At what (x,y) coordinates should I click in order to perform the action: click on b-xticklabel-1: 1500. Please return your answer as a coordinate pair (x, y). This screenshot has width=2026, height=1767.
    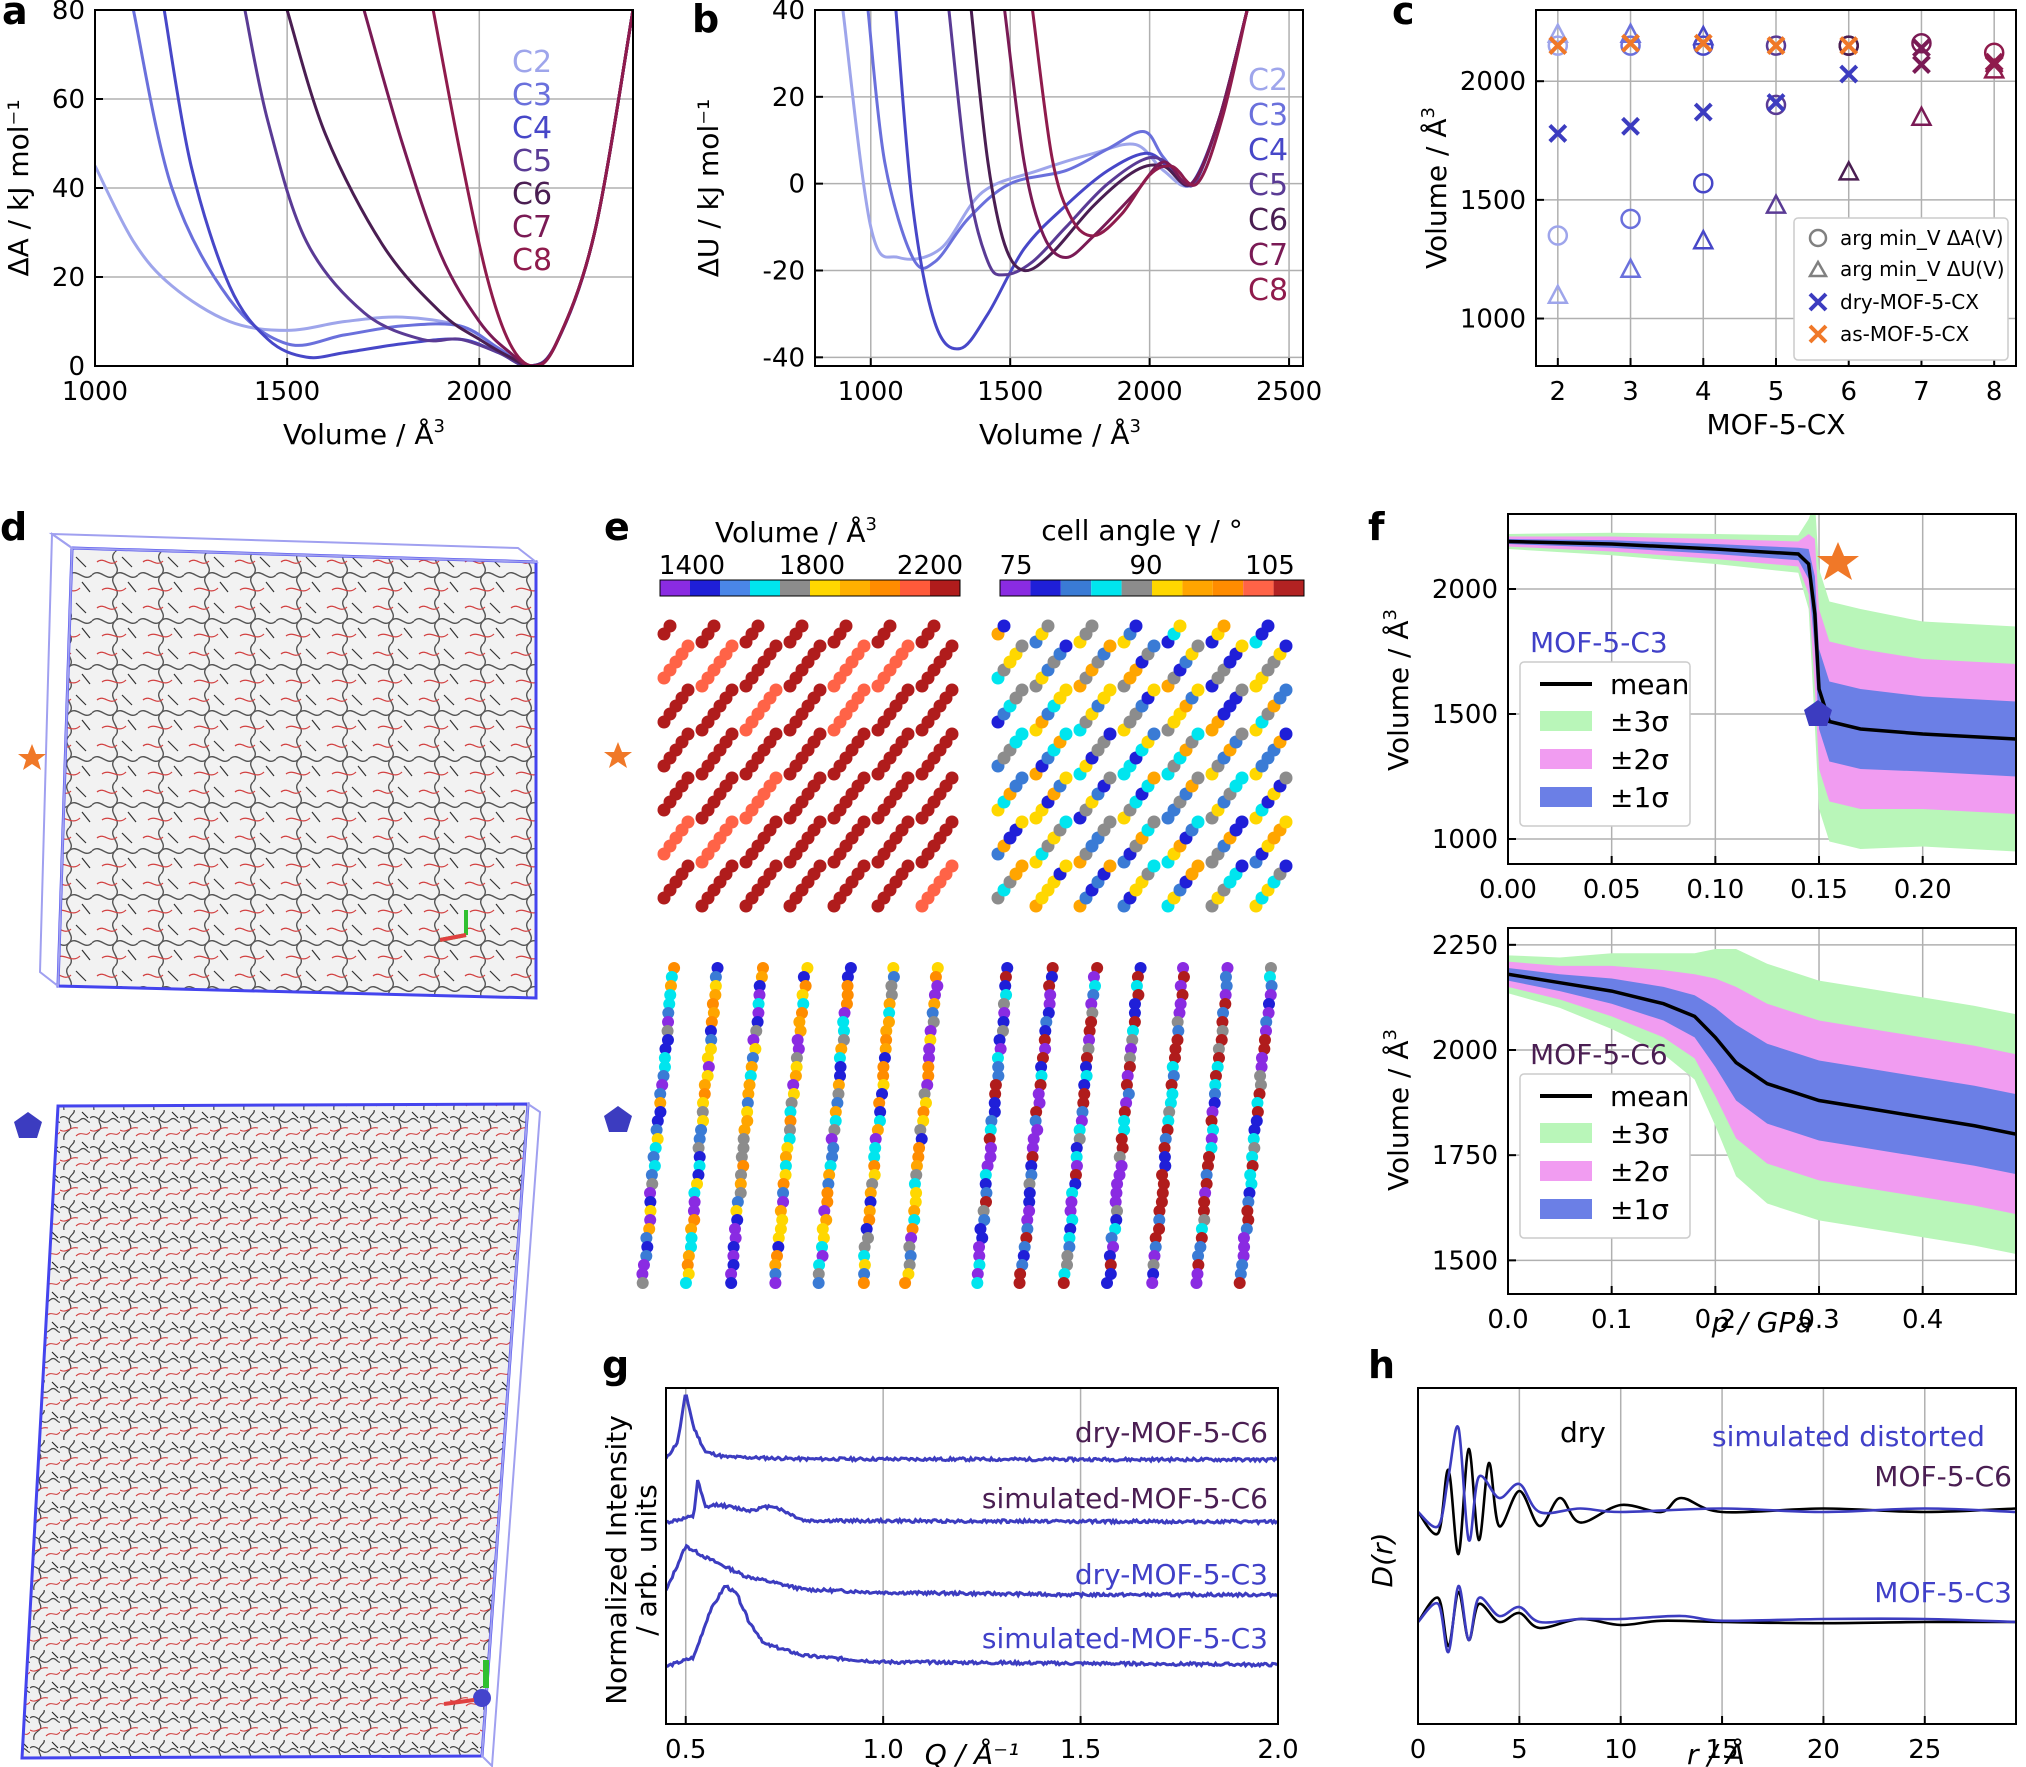
    Looking at the image, I should click on (1010, 392).